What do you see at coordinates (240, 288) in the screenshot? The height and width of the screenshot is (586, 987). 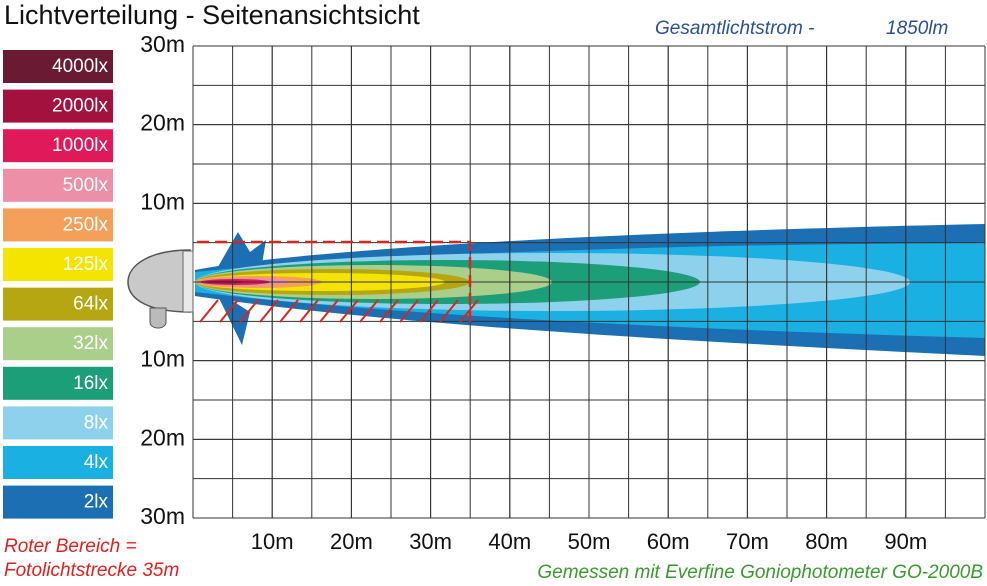 I see `isolux-2lx-wing` at bounding box center [240, 288].